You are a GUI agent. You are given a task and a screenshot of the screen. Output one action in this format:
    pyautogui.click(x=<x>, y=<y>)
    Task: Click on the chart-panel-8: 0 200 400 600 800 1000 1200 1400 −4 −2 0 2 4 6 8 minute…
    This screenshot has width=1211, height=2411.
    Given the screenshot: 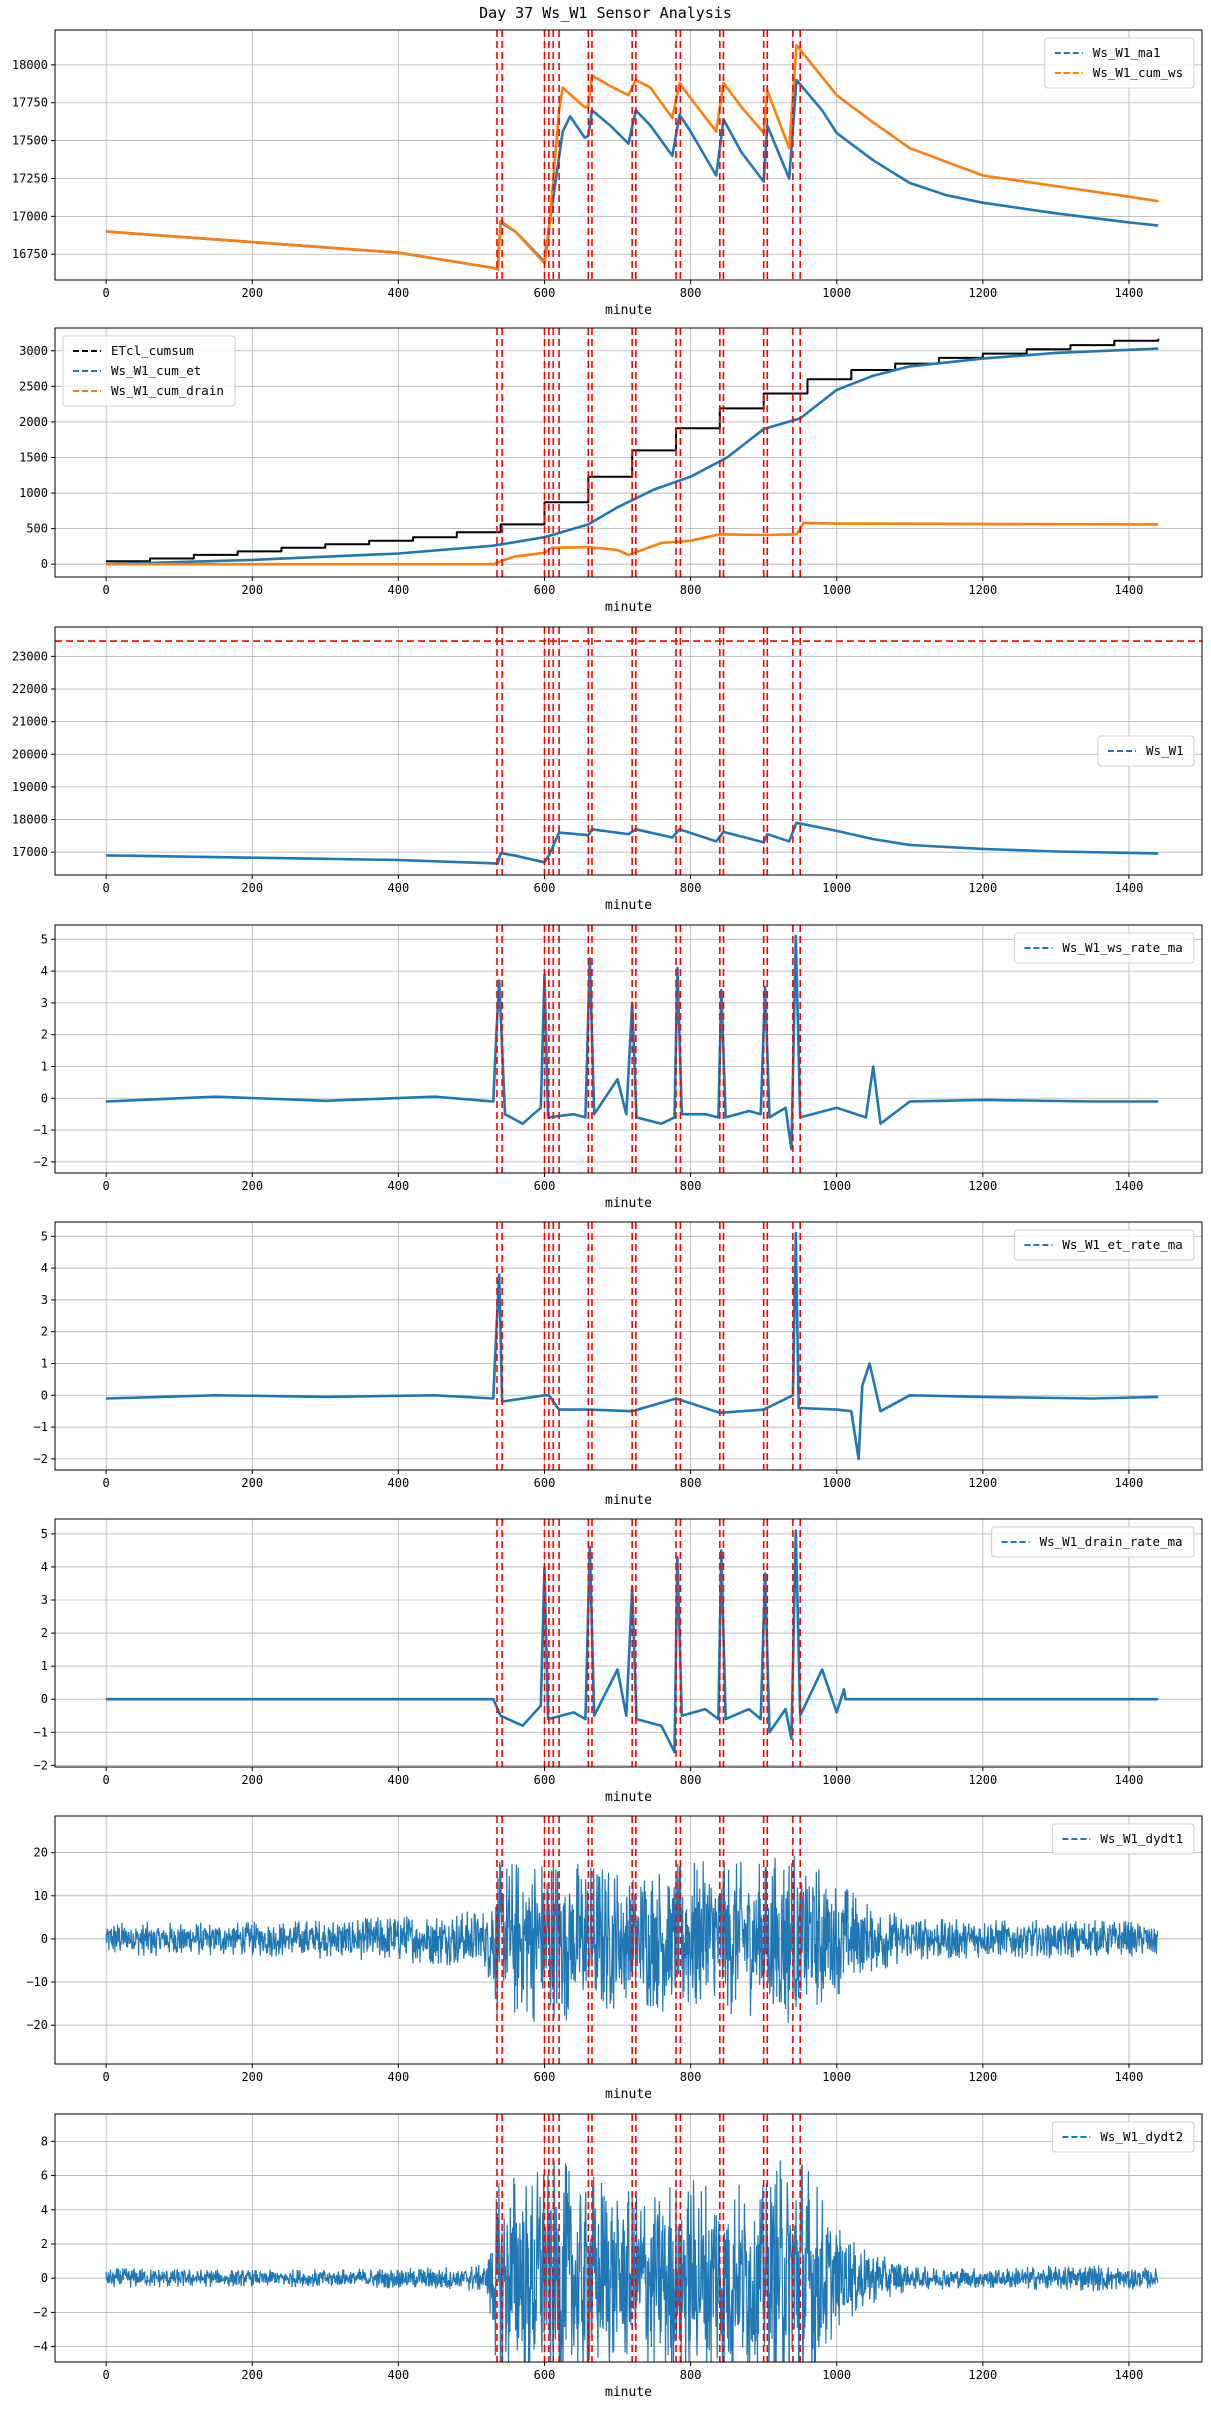 What is the action you would take?
    pyautogui.click(x=618, y=2256)
    